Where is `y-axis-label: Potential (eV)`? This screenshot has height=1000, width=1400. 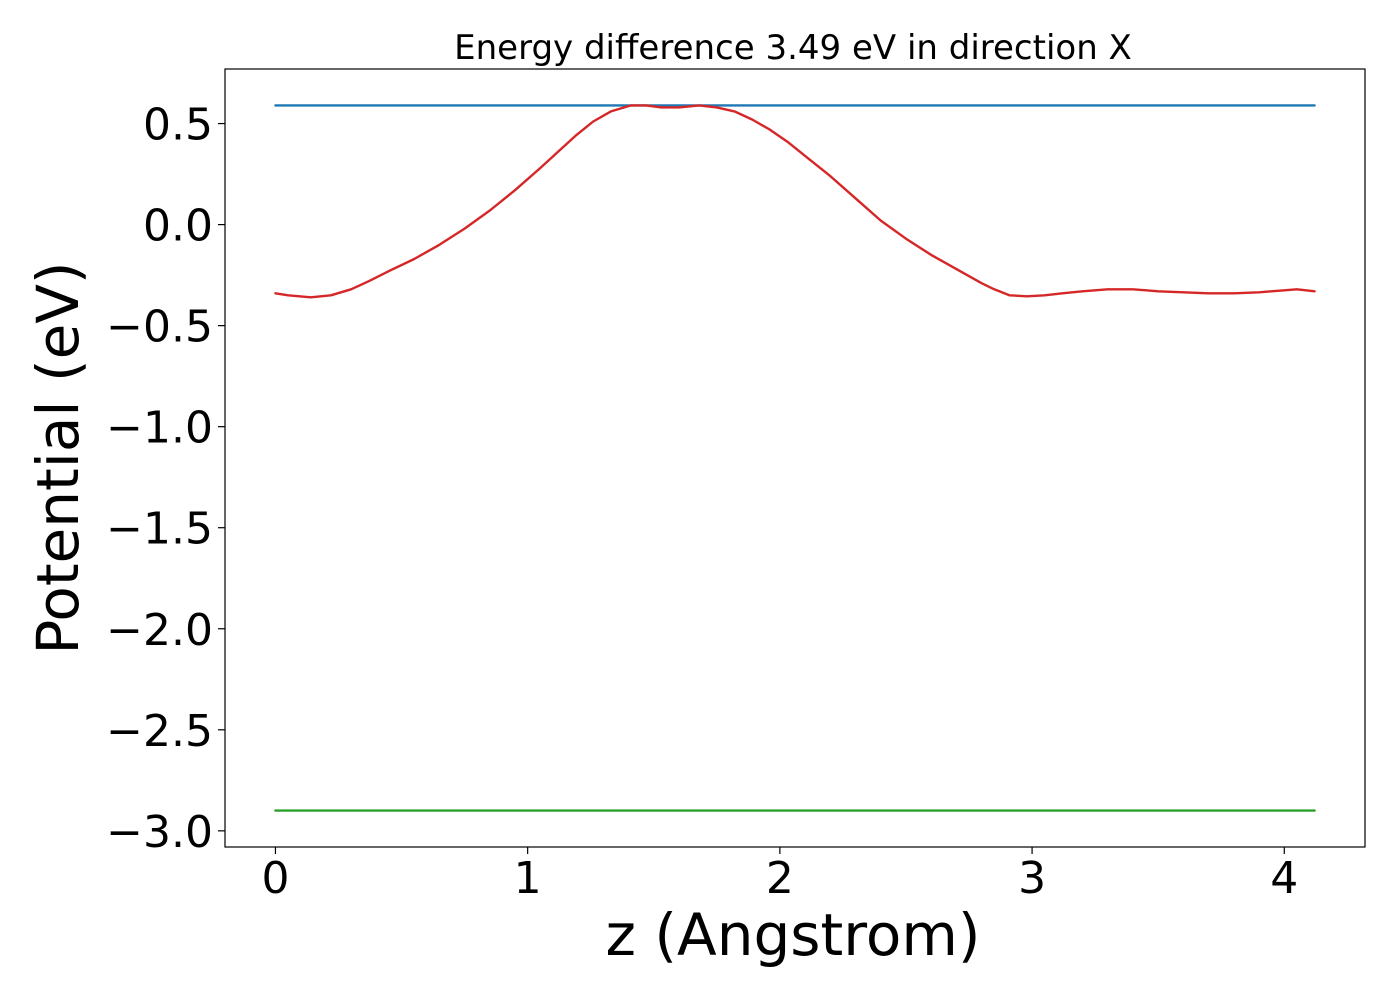 y-axis-label: Potential (eV) is located at coordinates (58, 457).